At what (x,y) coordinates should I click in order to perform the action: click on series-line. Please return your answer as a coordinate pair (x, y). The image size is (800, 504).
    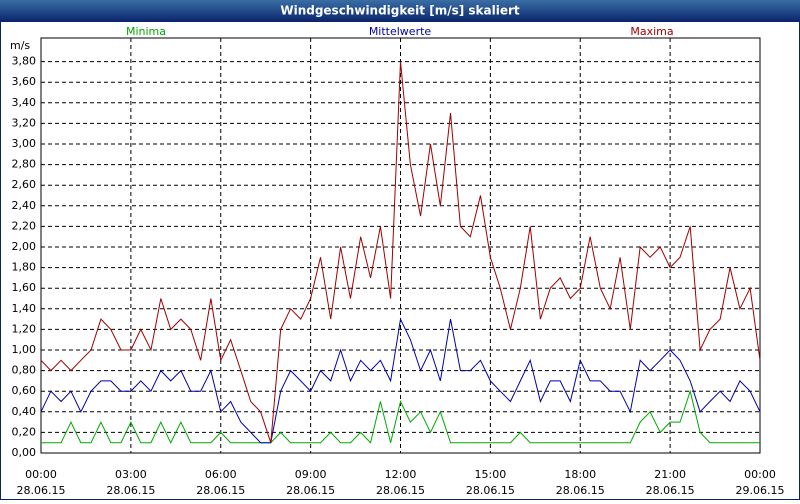
    Looking at the image, I should click on (400, 416).